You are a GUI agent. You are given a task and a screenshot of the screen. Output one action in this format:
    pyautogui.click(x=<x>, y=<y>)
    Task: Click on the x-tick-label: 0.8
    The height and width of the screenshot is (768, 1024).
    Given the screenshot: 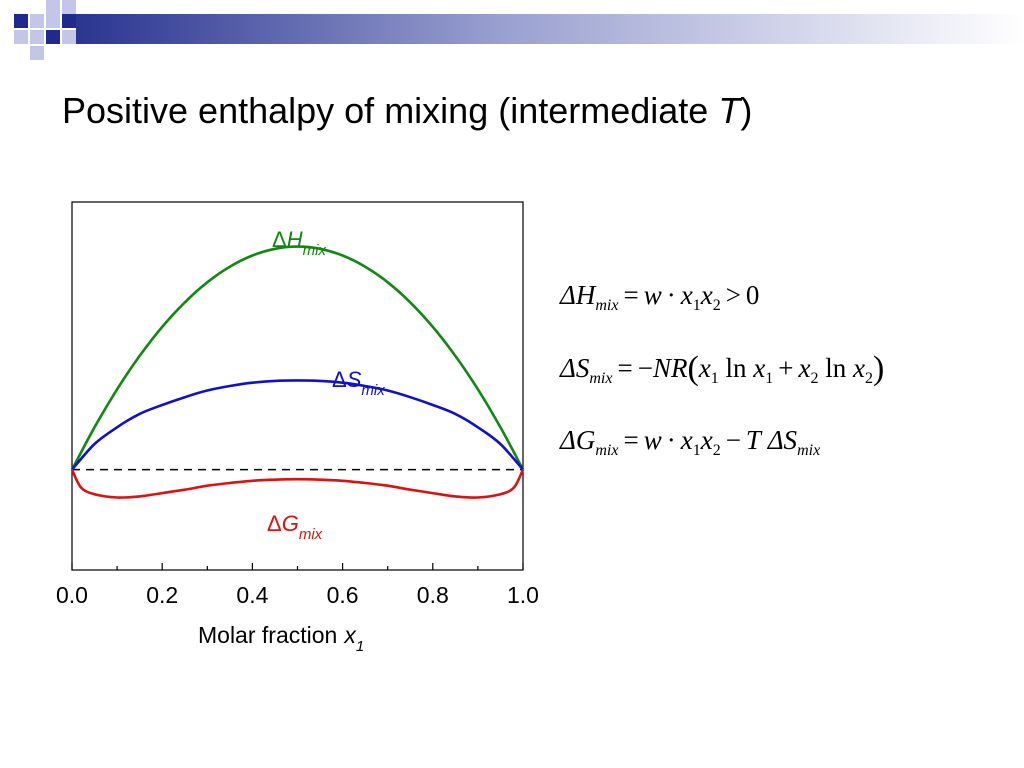 What is the action you would take?
    pyautogui.click(x=433, y=595)
    